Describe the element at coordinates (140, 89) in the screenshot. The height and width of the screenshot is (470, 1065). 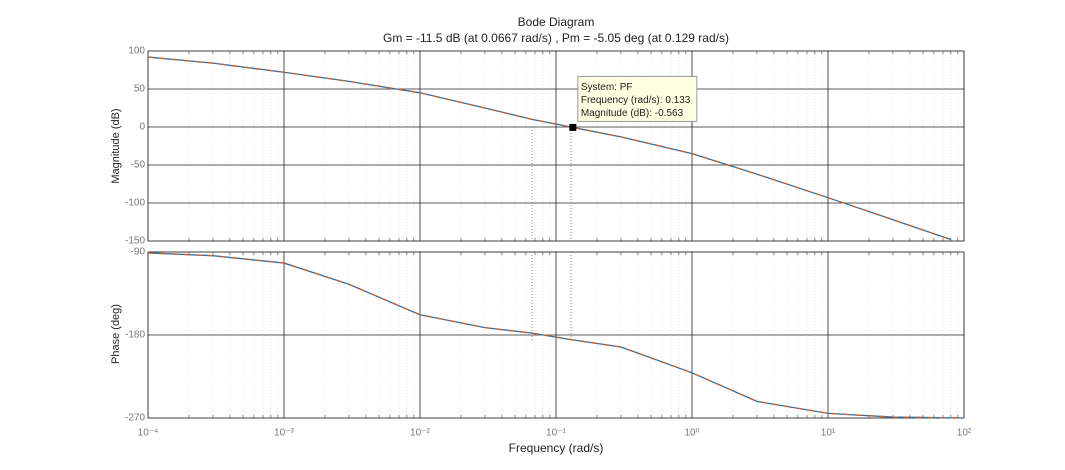
I see `y-tick-label: 50` at that location.